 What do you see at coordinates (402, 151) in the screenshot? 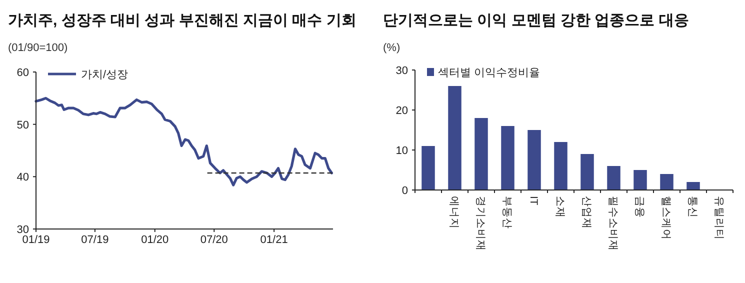
I see `y-tick-label: 10` at bounding box center [402, 151].